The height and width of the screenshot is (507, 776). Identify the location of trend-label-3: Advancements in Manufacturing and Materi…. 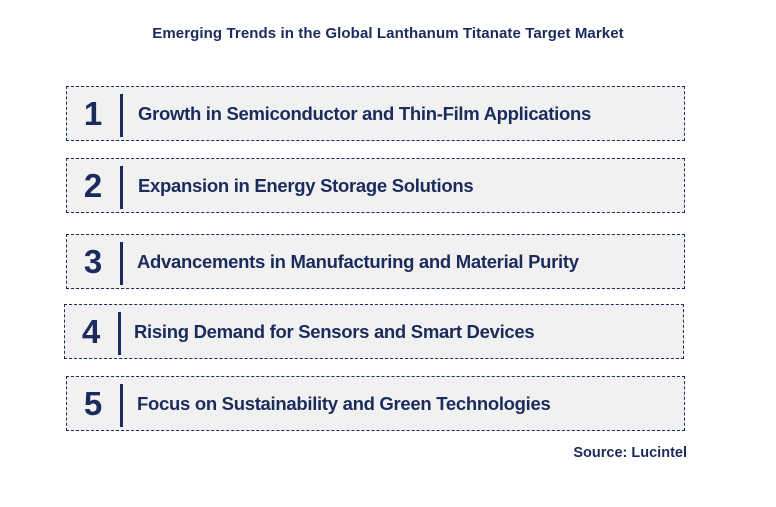
(358, 261).